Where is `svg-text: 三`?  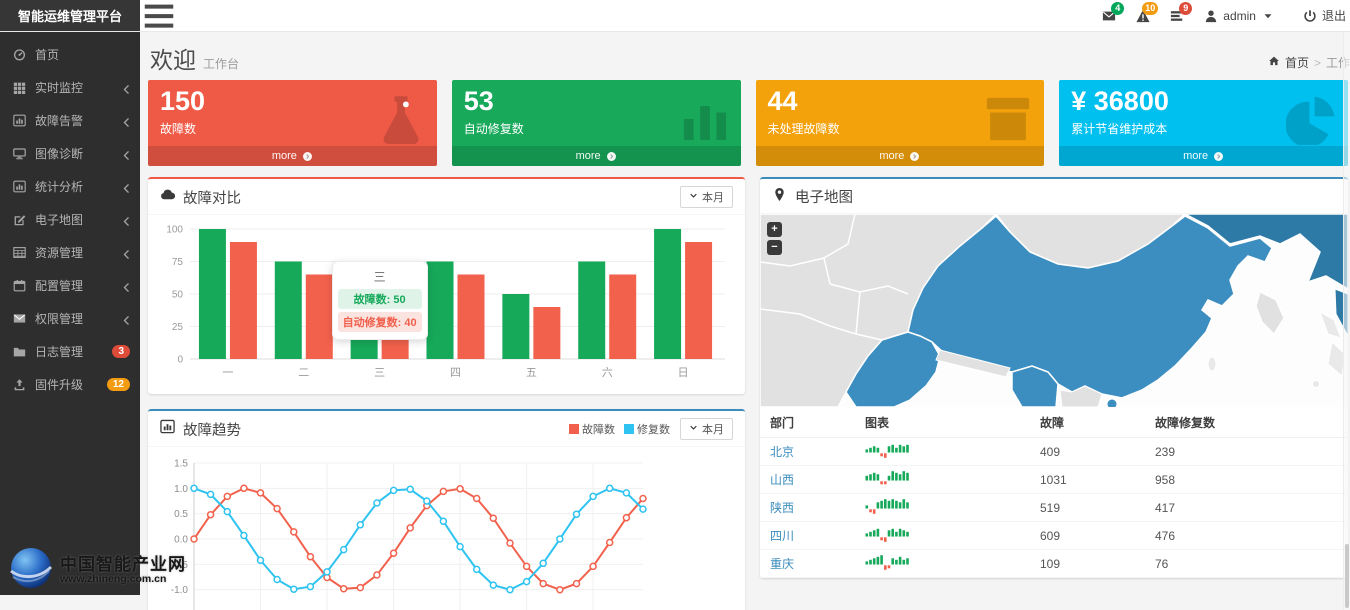 svg-text: 三 is located at coordinates (379, 373).